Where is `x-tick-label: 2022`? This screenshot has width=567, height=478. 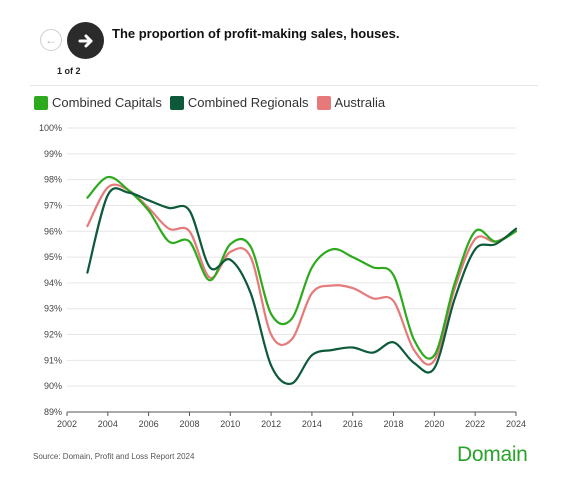 x-tick-label: 2022 is located at coordinates (475, 424).